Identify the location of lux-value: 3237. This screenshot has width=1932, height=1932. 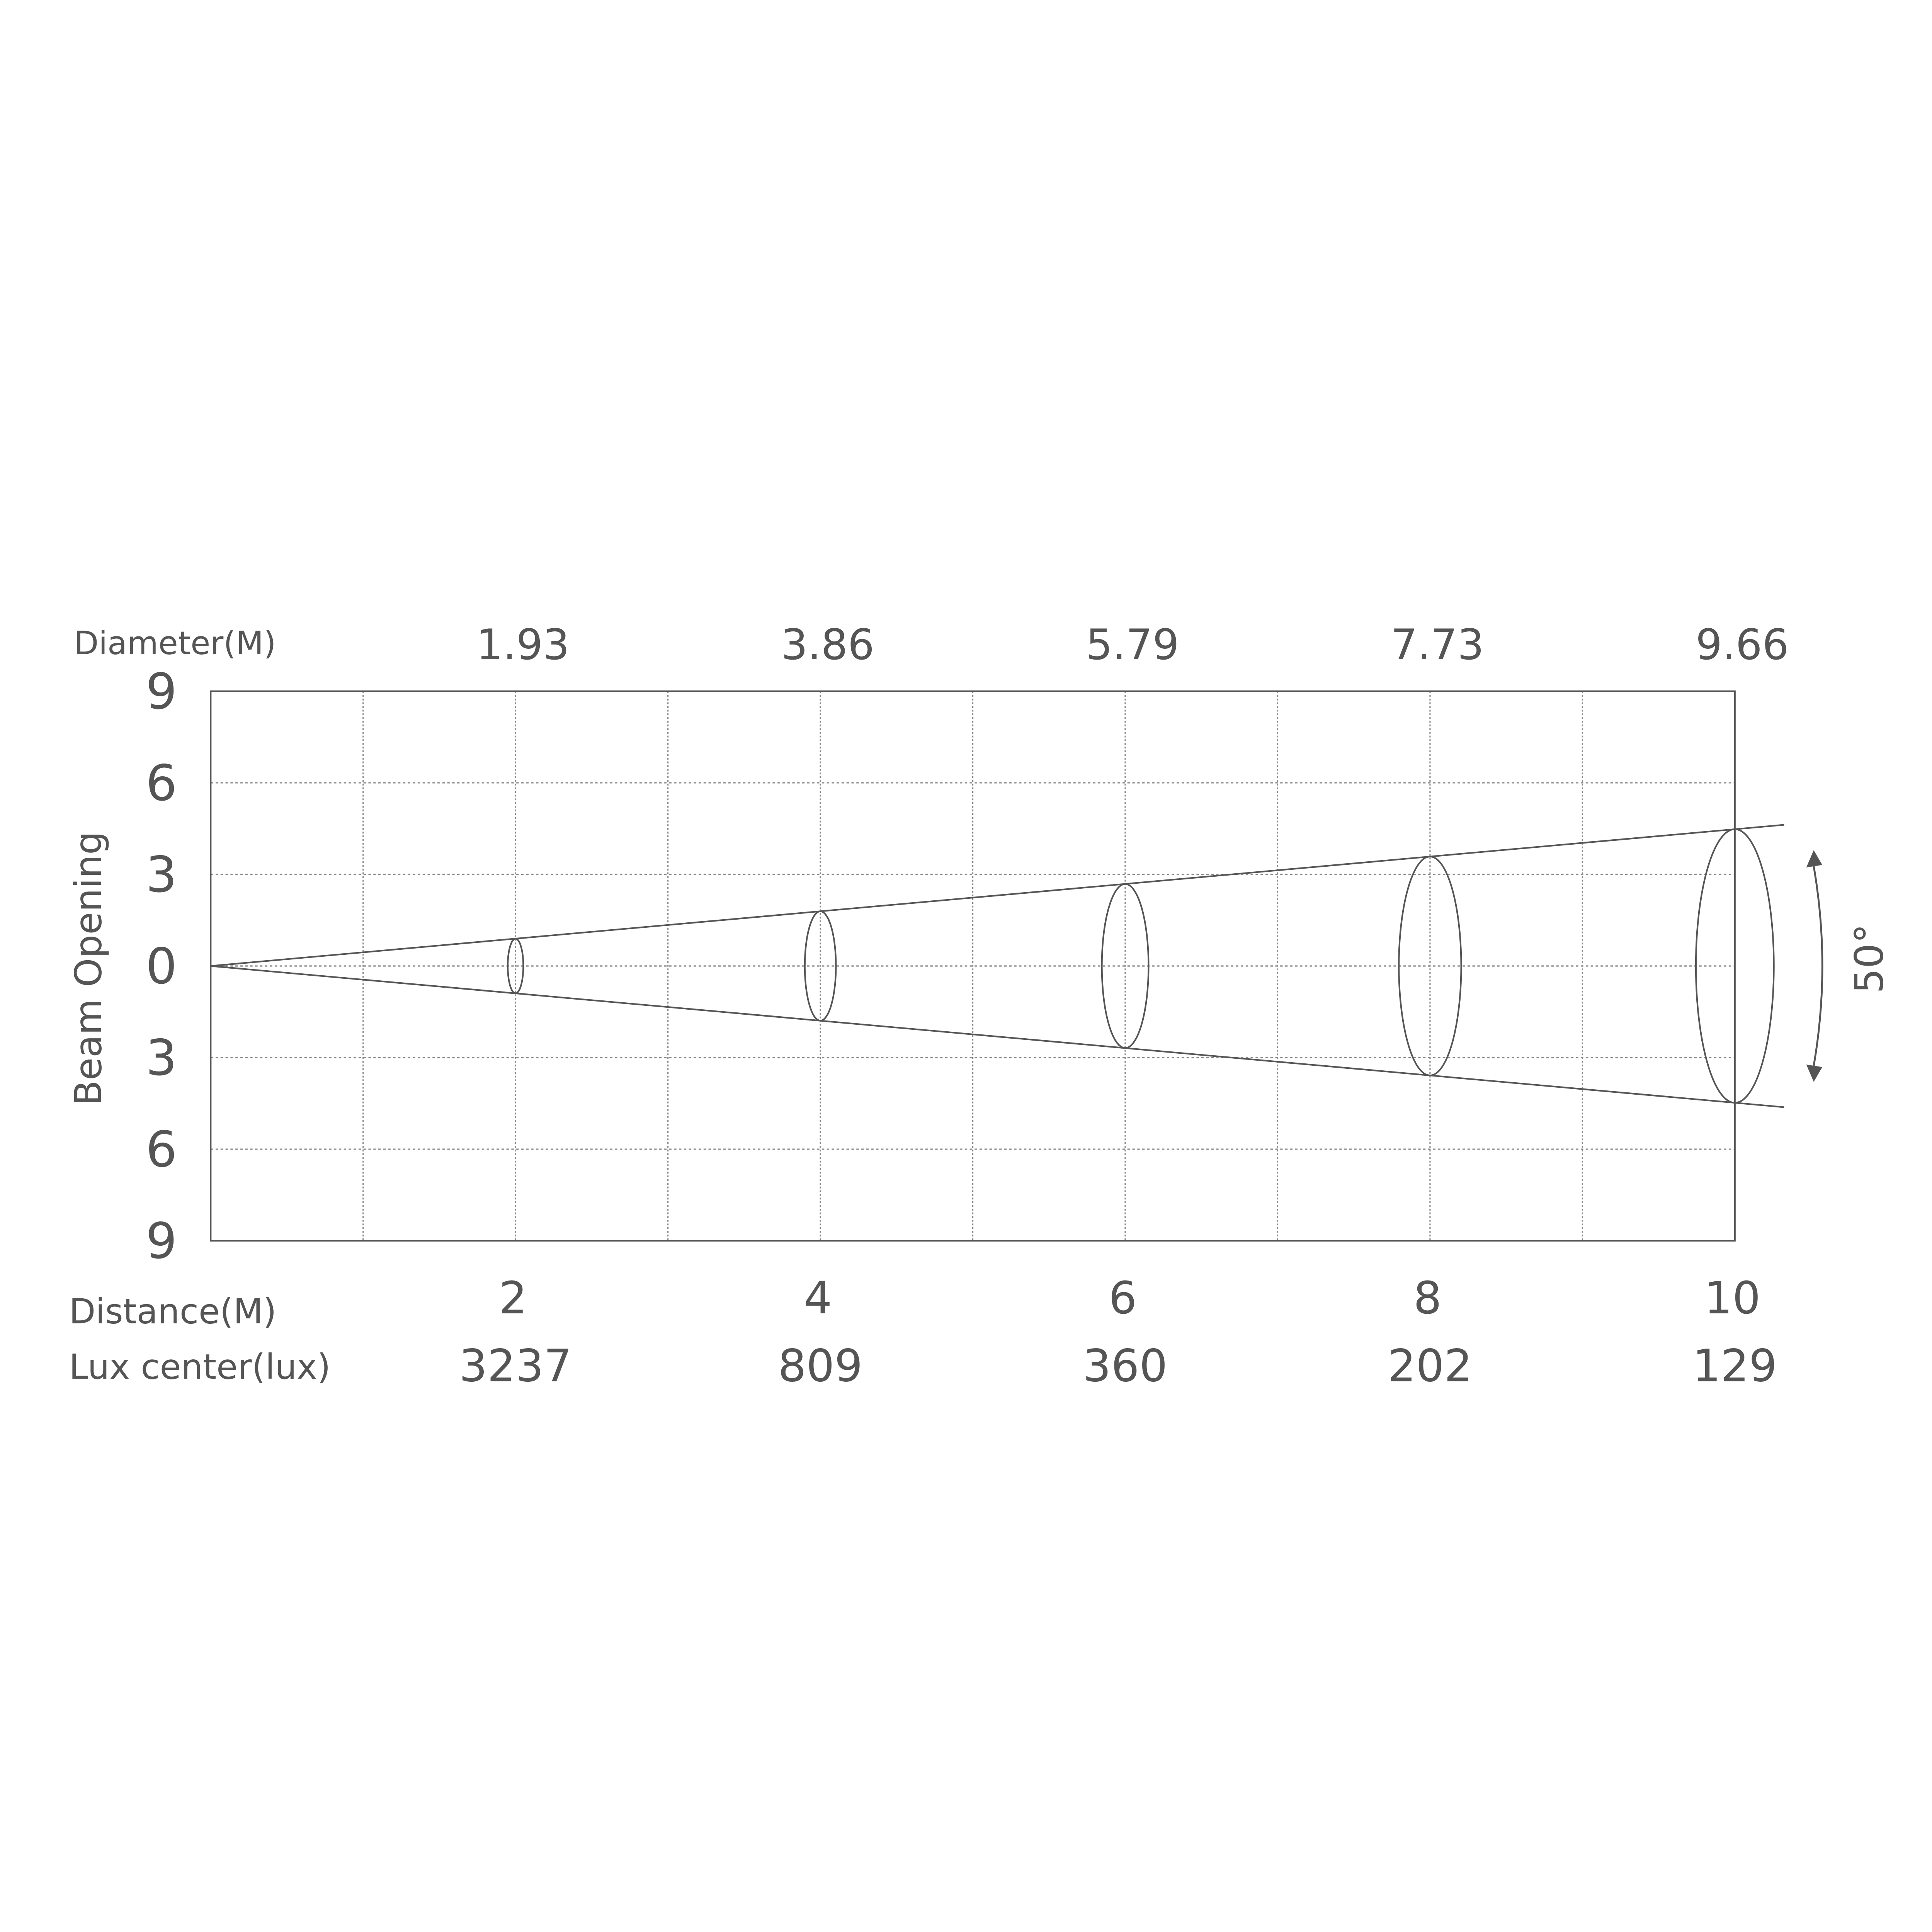
(515, 1366).